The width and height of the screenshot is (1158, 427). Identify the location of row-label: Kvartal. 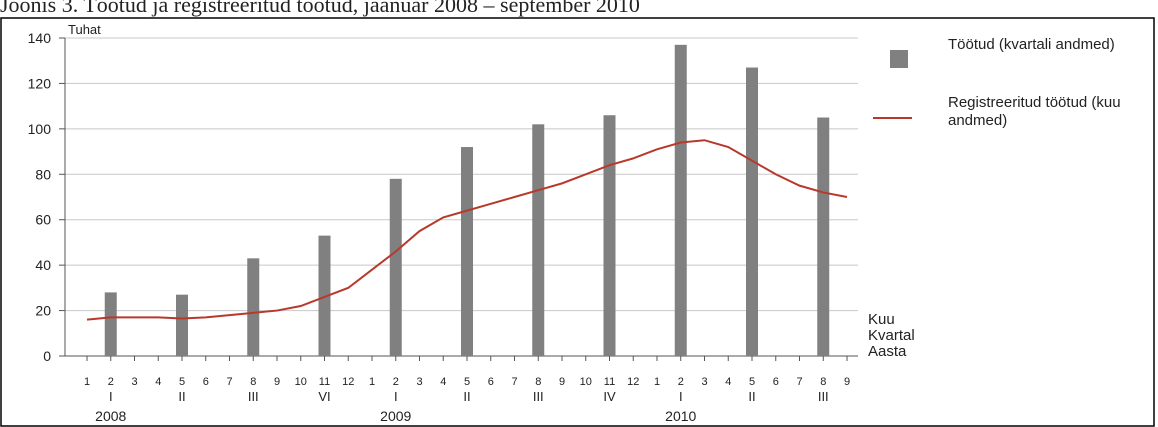
(891, 335).